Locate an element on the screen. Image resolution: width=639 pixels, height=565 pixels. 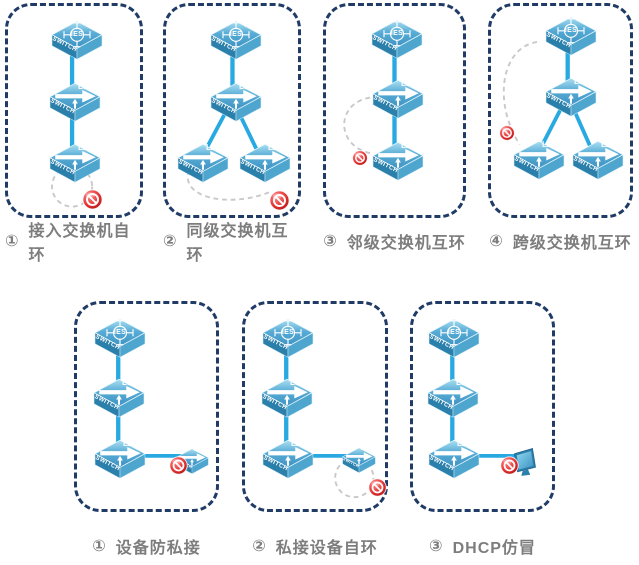
caption-cross-level-switch-loop: ④ 跨级交换机互环 is located at coordinates (560, 241).